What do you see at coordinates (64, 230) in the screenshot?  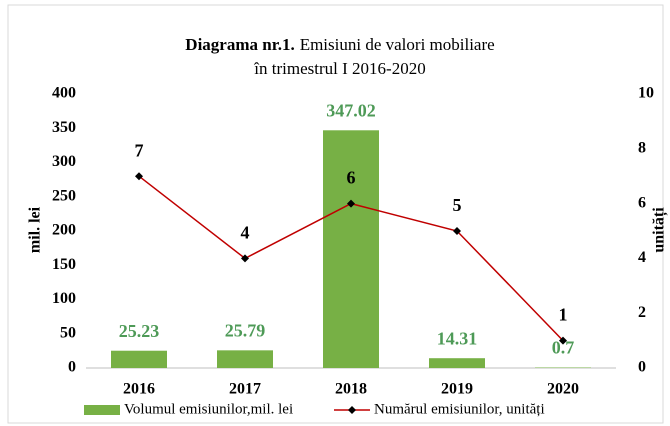 I see `y-tick-label: 200` at bounding box center [64, 230].